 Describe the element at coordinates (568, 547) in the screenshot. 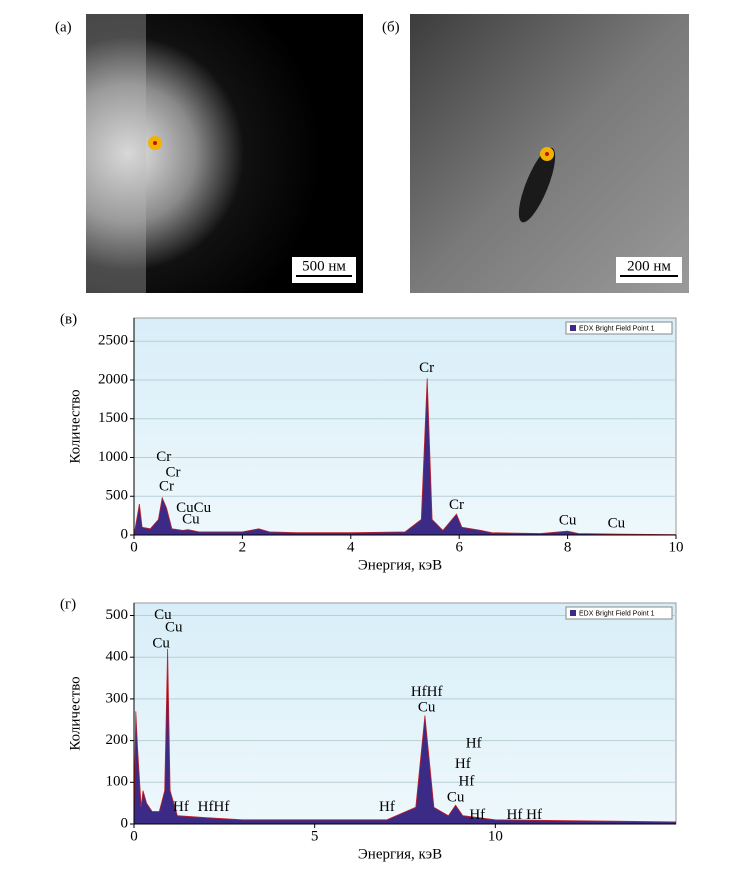

I see `x-tick-label: 8` at that location.